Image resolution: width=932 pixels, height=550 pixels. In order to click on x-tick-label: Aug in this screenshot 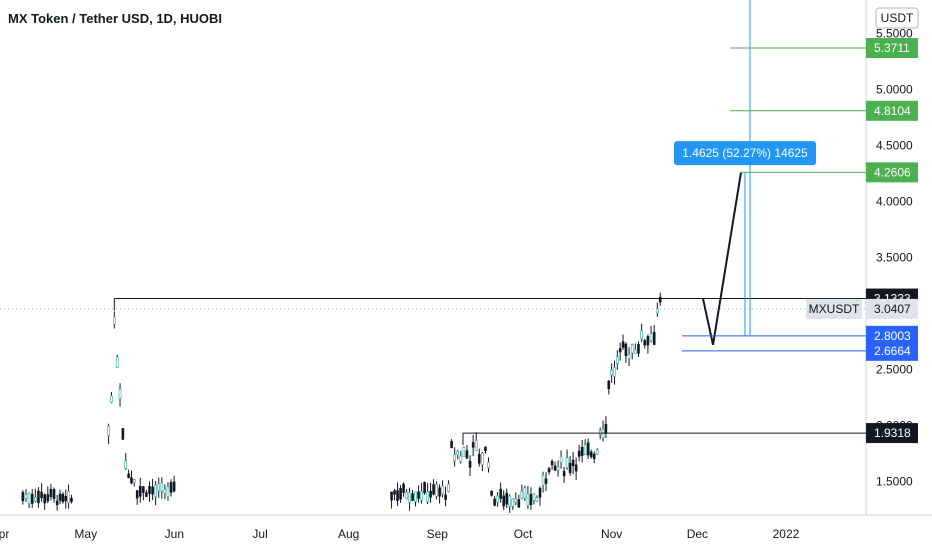, I will do `click(348, 534)`.